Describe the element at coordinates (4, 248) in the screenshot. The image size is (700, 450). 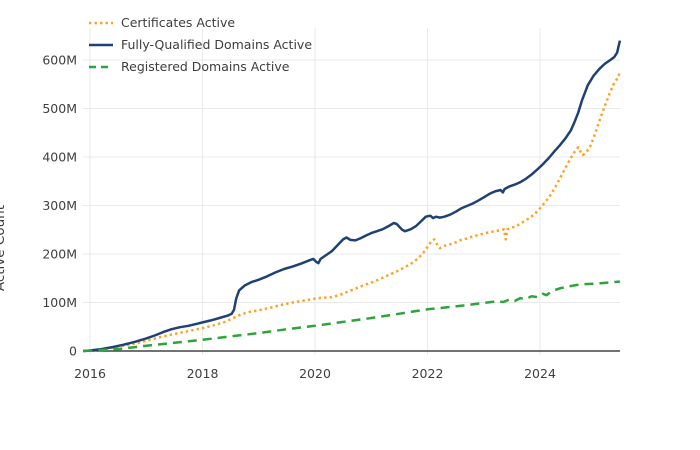
I see `y-axis-title-text: Active Count` at that location.